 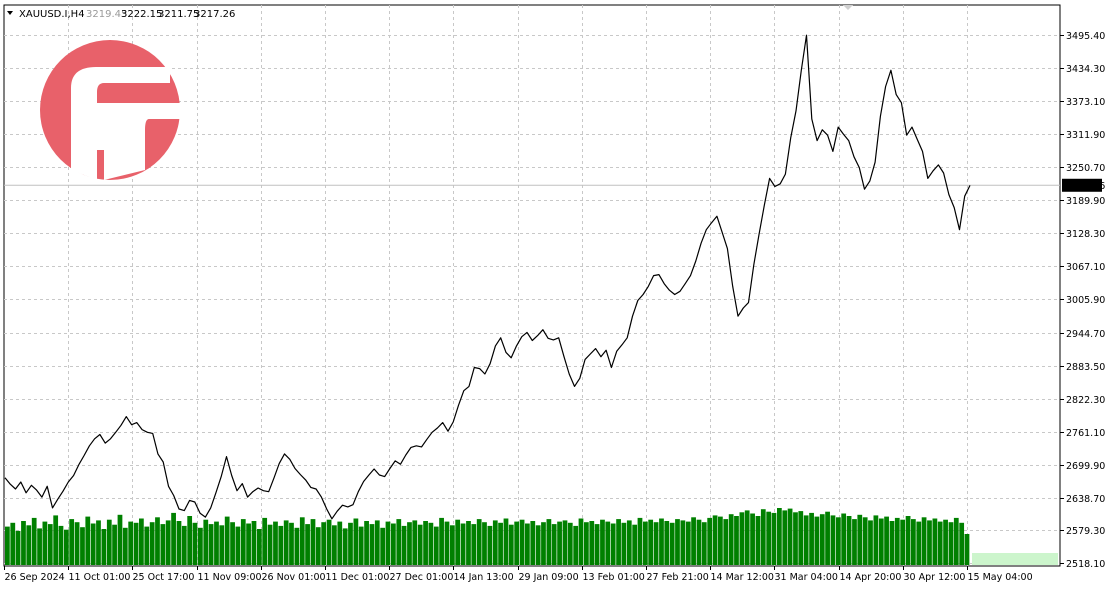 I want to click on y-tick-label: 3067.10, so click(x=1085, y=267).